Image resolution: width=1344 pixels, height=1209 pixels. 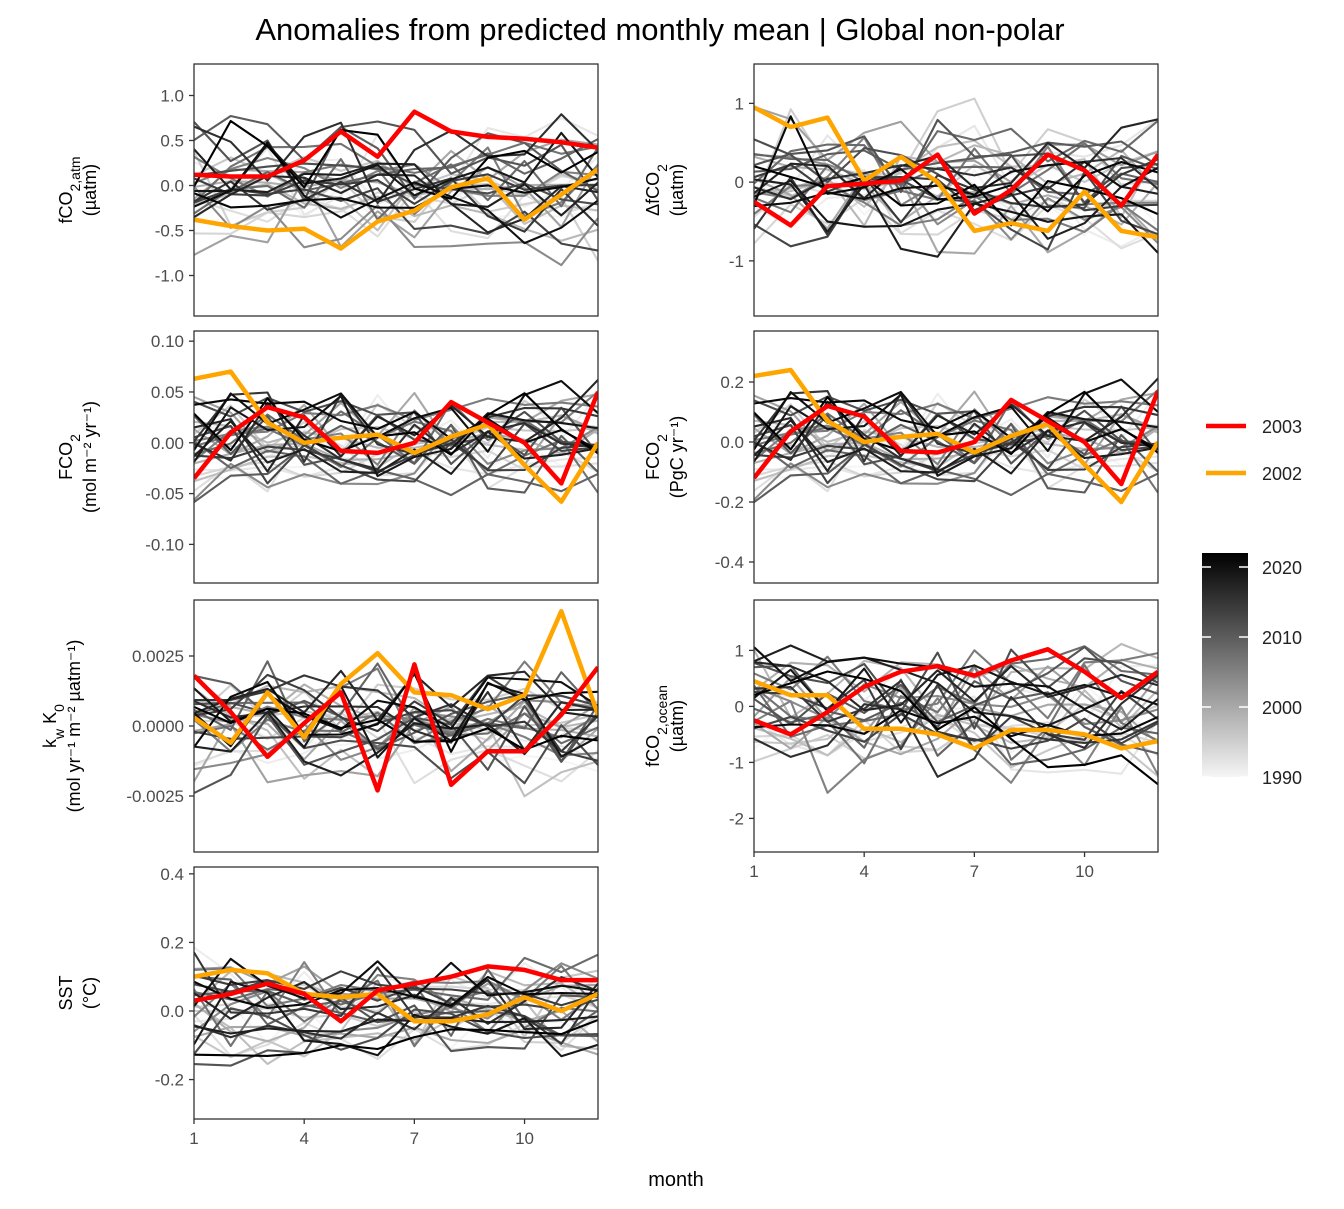 I want to click on legend-label-2002: 2002, so click(x=1282, y=474).